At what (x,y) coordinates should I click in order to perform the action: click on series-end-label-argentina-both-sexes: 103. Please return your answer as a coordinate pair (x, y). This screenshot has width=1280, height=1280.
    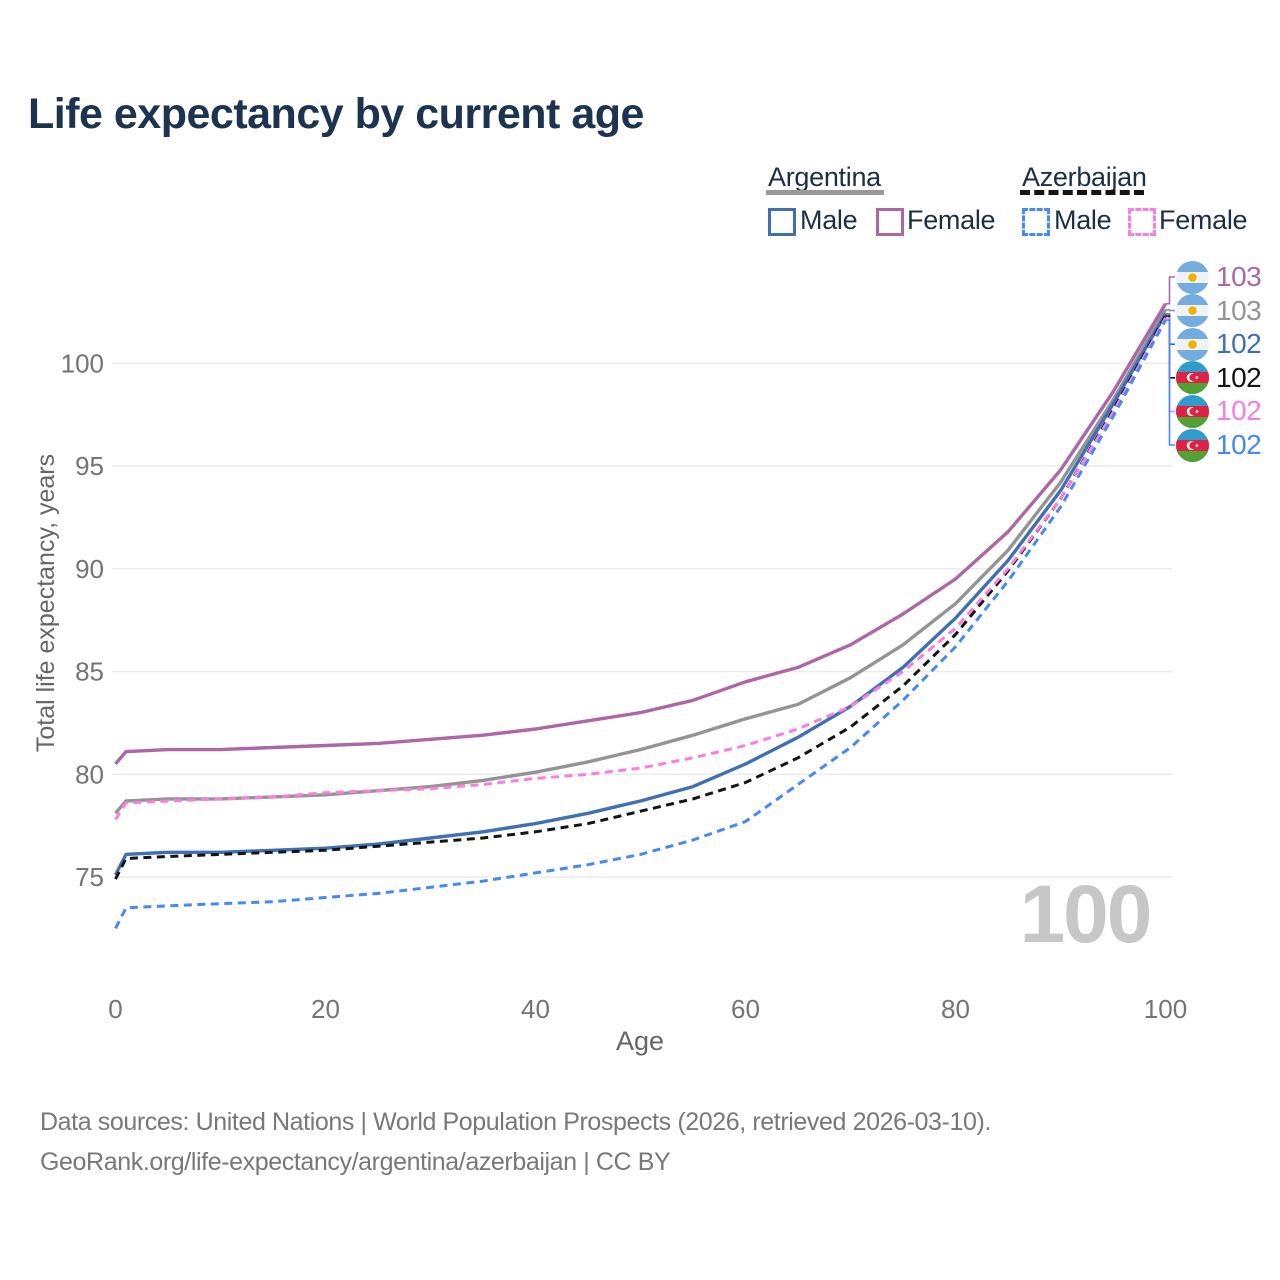
    Looking at the image, I should click on (1219, 311).